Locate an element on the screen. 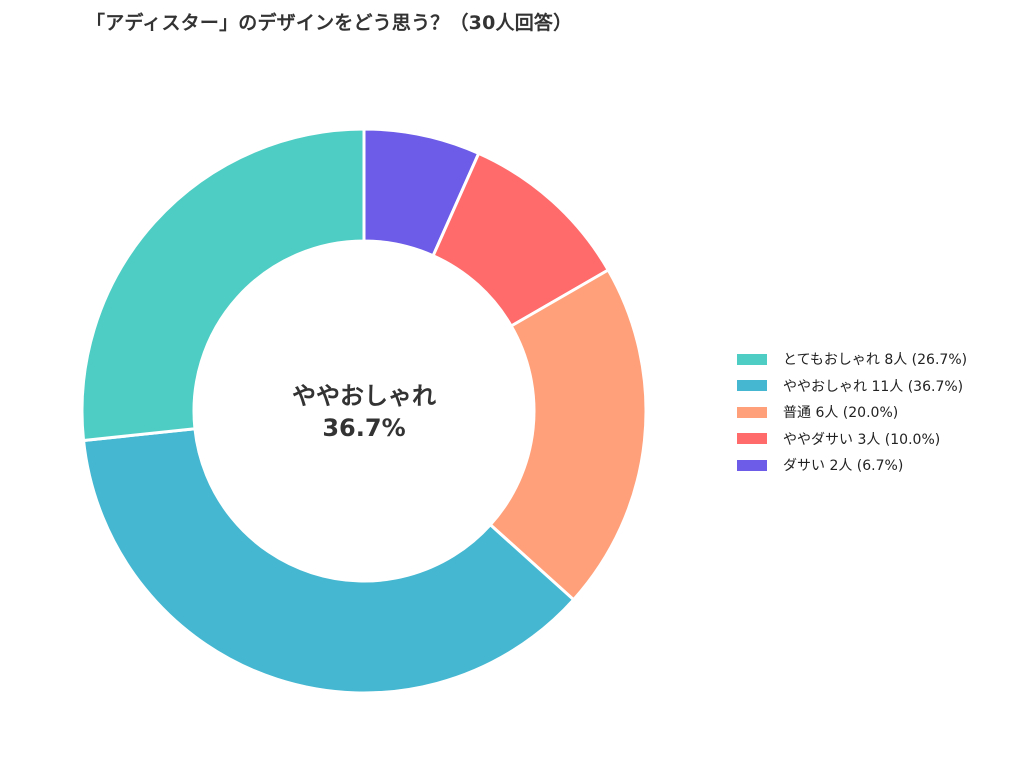 The height and width of the screenshot is (776, 1024). legend-item: ややおしゃれ 11人 (36.7%) is located at coordinates (852, 386).